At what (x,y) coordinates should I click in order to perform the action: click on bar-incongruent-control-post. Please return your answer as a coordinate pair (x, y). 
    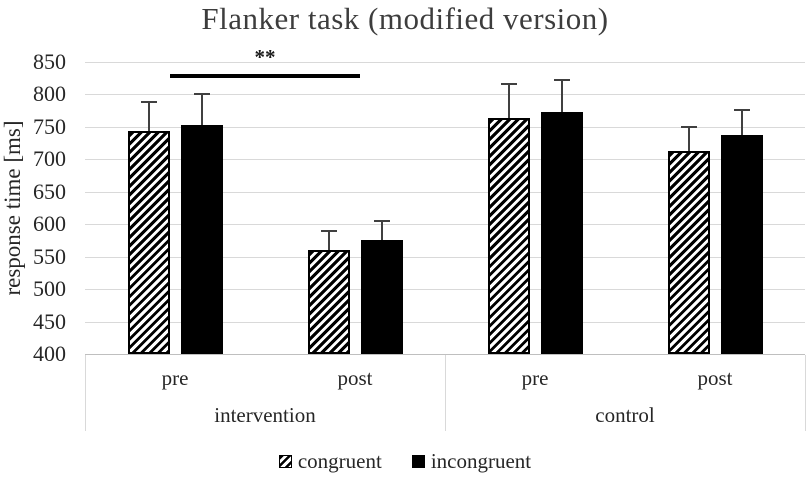
    Looking at the image, I should click on (741, 244).